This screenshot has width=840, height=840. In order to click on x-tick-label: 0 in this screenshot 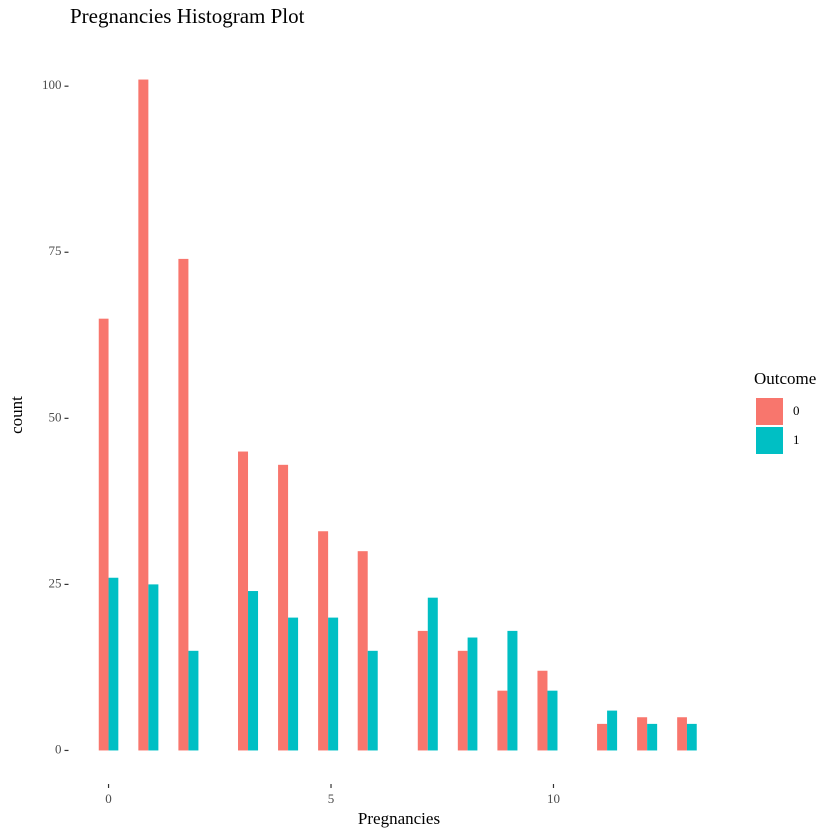, I will do `click(108, 798)`.